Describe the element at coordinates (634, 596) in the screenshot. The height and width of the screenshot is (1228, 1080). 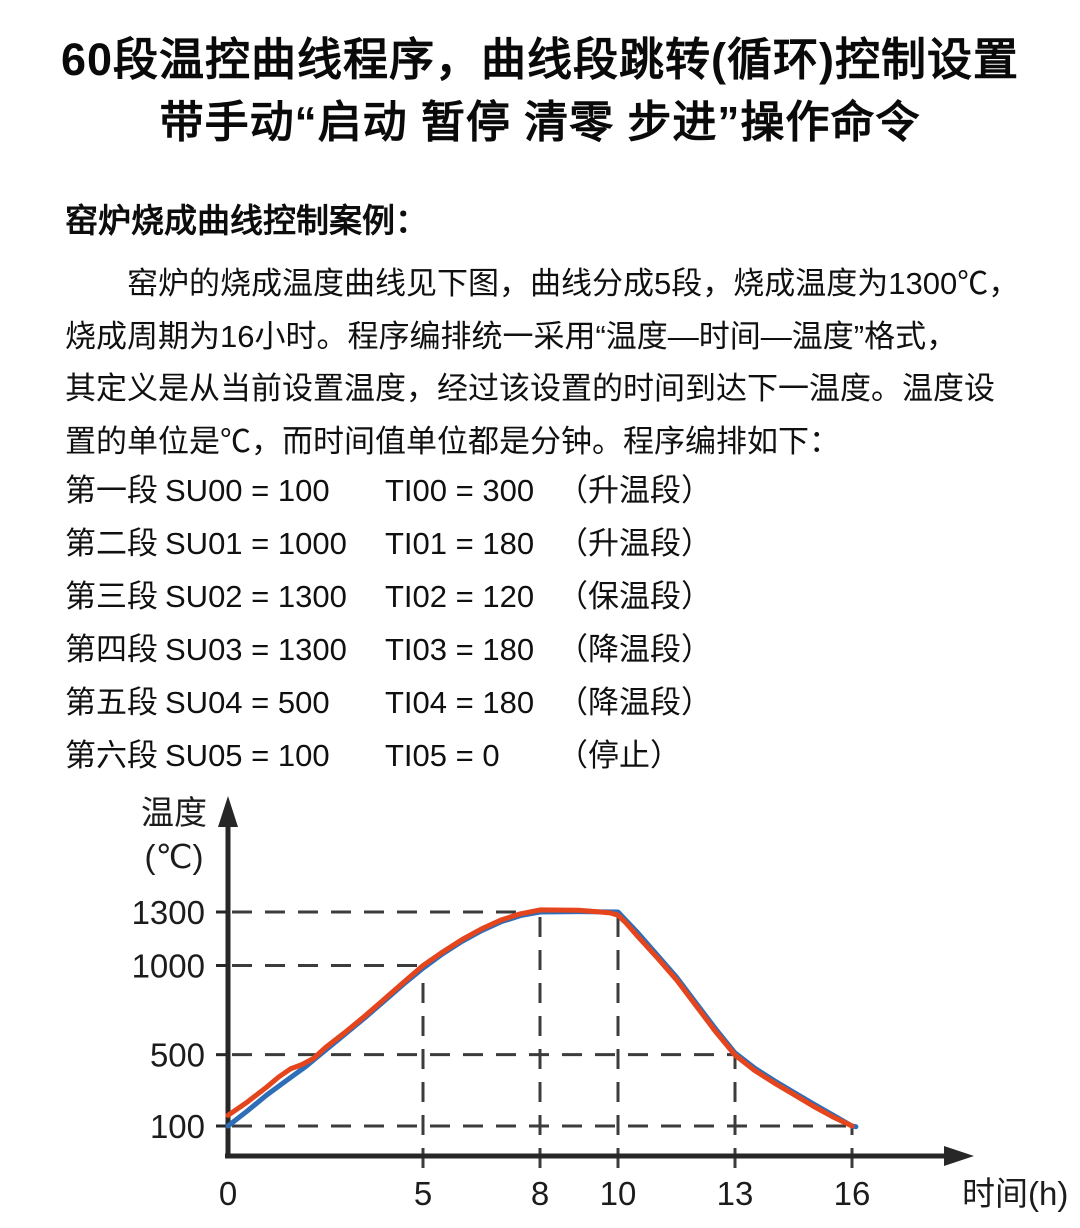
I see `segment-note: （保温段）` at that location.